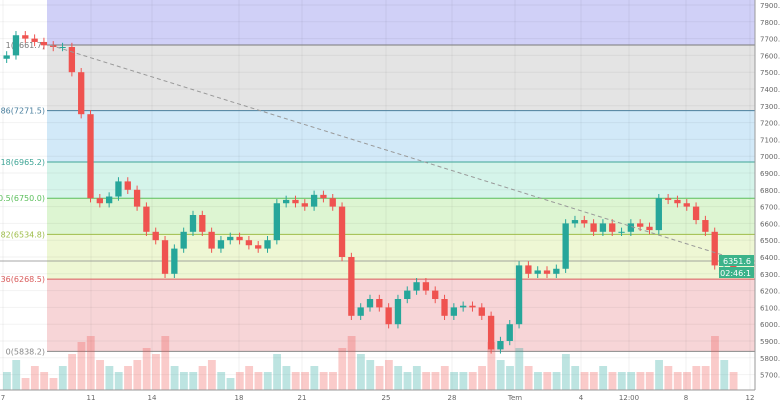 The image size is (780, 409). I want to click on x-axis: 7 11 14 18 21 25 28 Tem 4 12:00 8 12, so click(377, 395).